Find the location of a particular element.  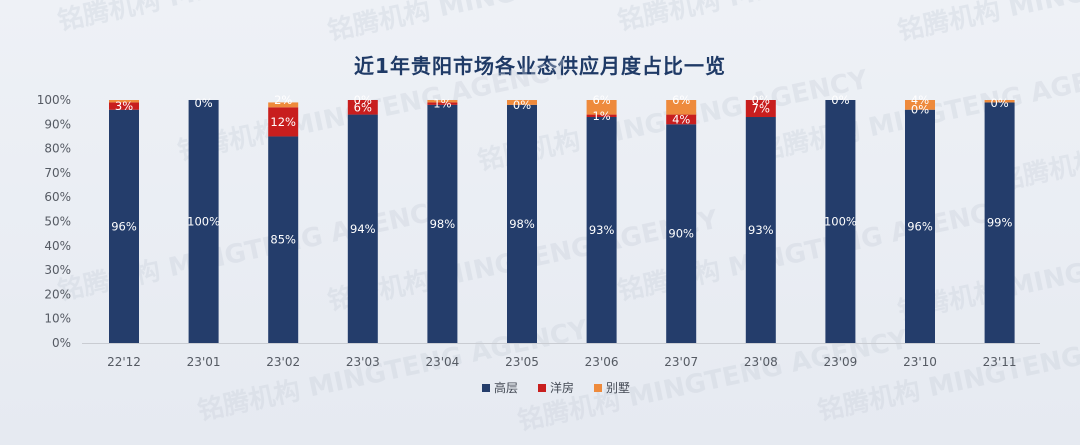

y-tick-label: 40% is located at coordinates (57, 246).